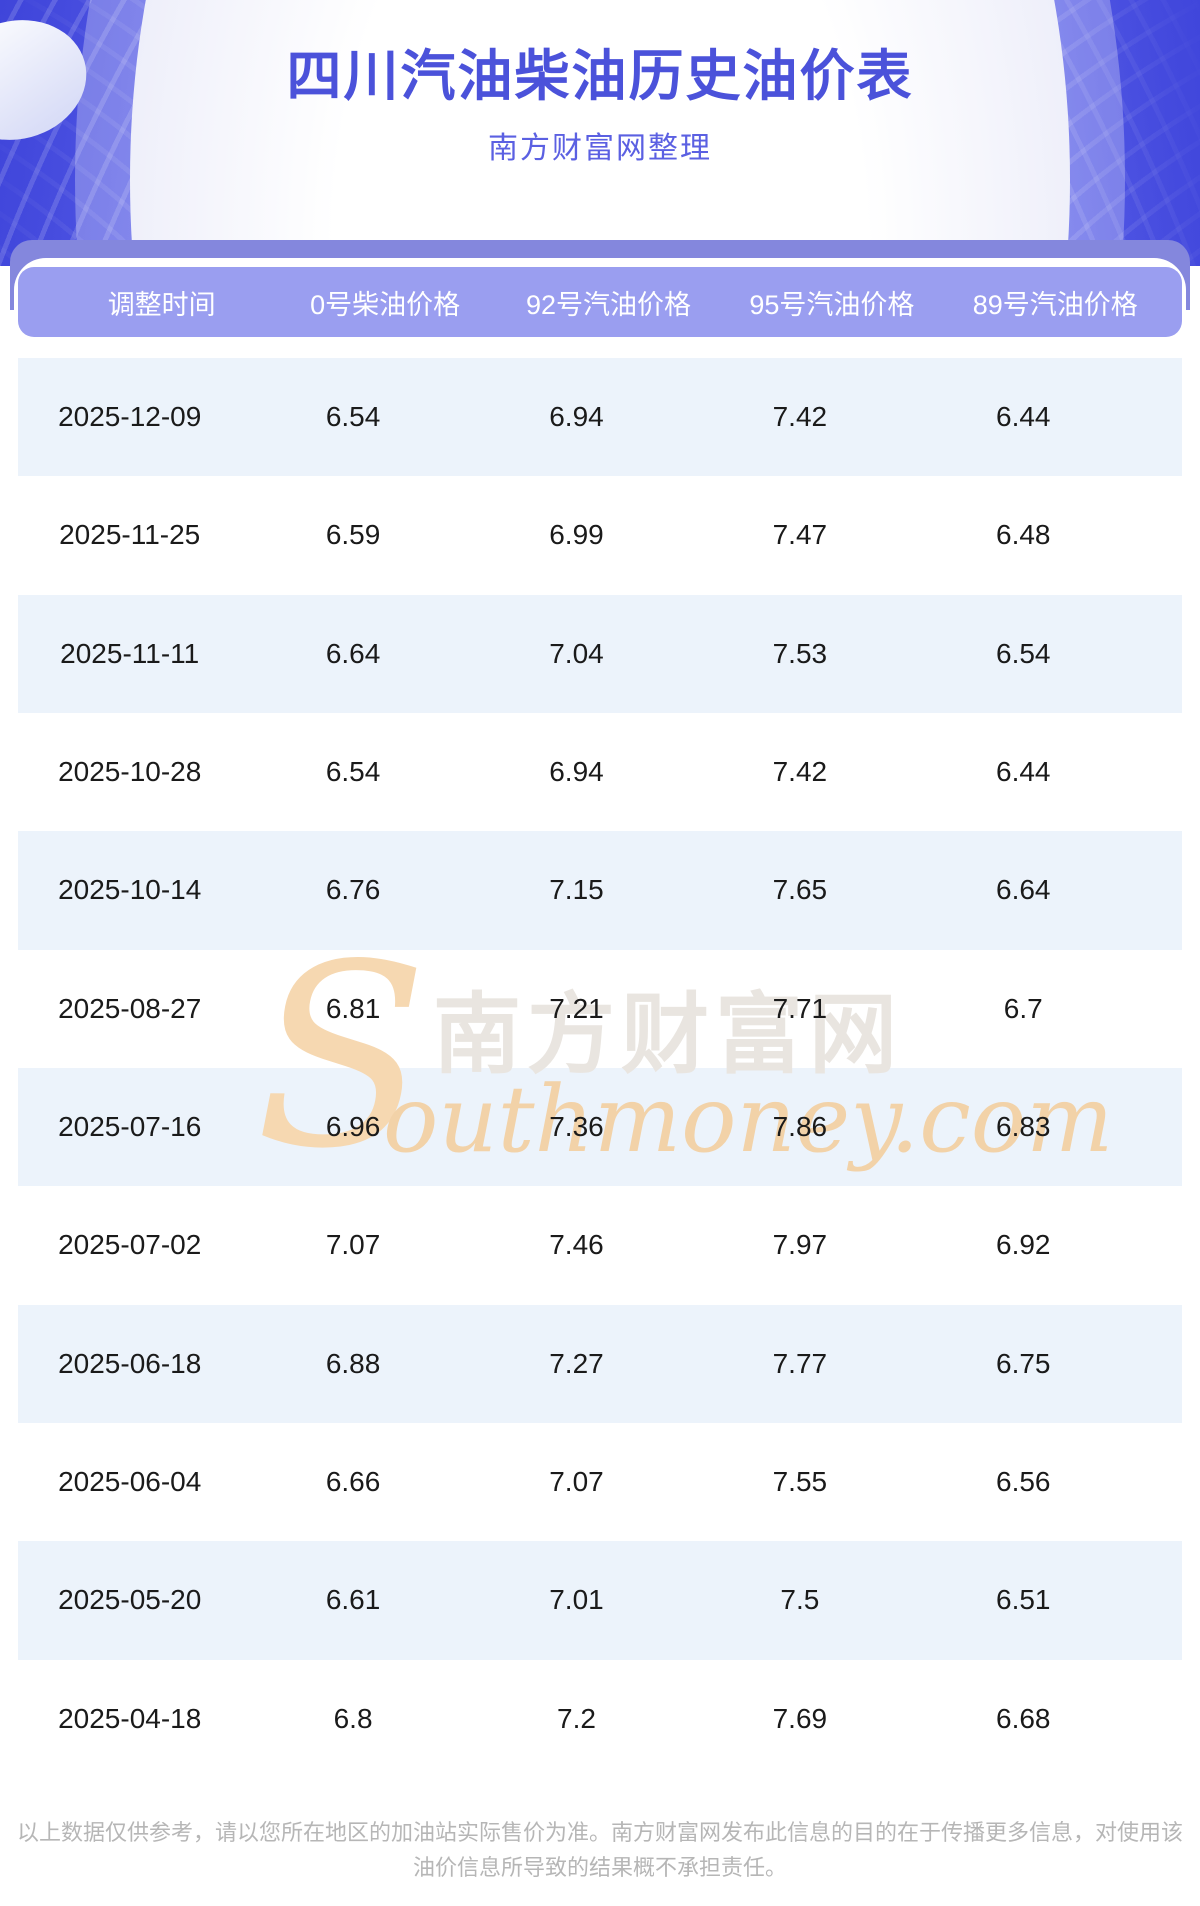  What do you see at coordinates (1023, 1245) in the screenshot?
I see `row-price-cell: 6.92` at bounding box center [1023, 1245].